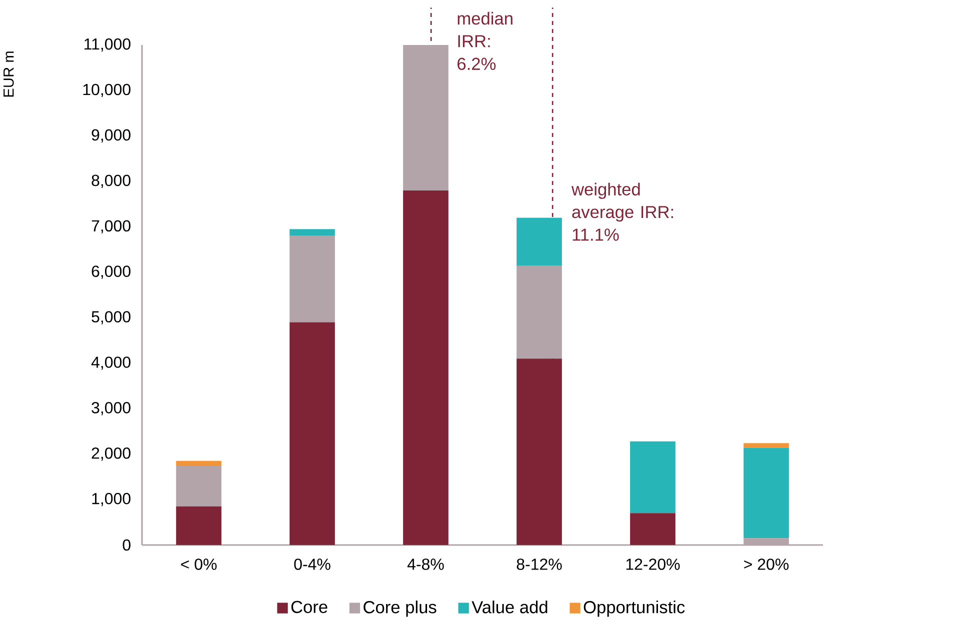  I want to click on y-tick-label: 5,000, so click(111, 317).